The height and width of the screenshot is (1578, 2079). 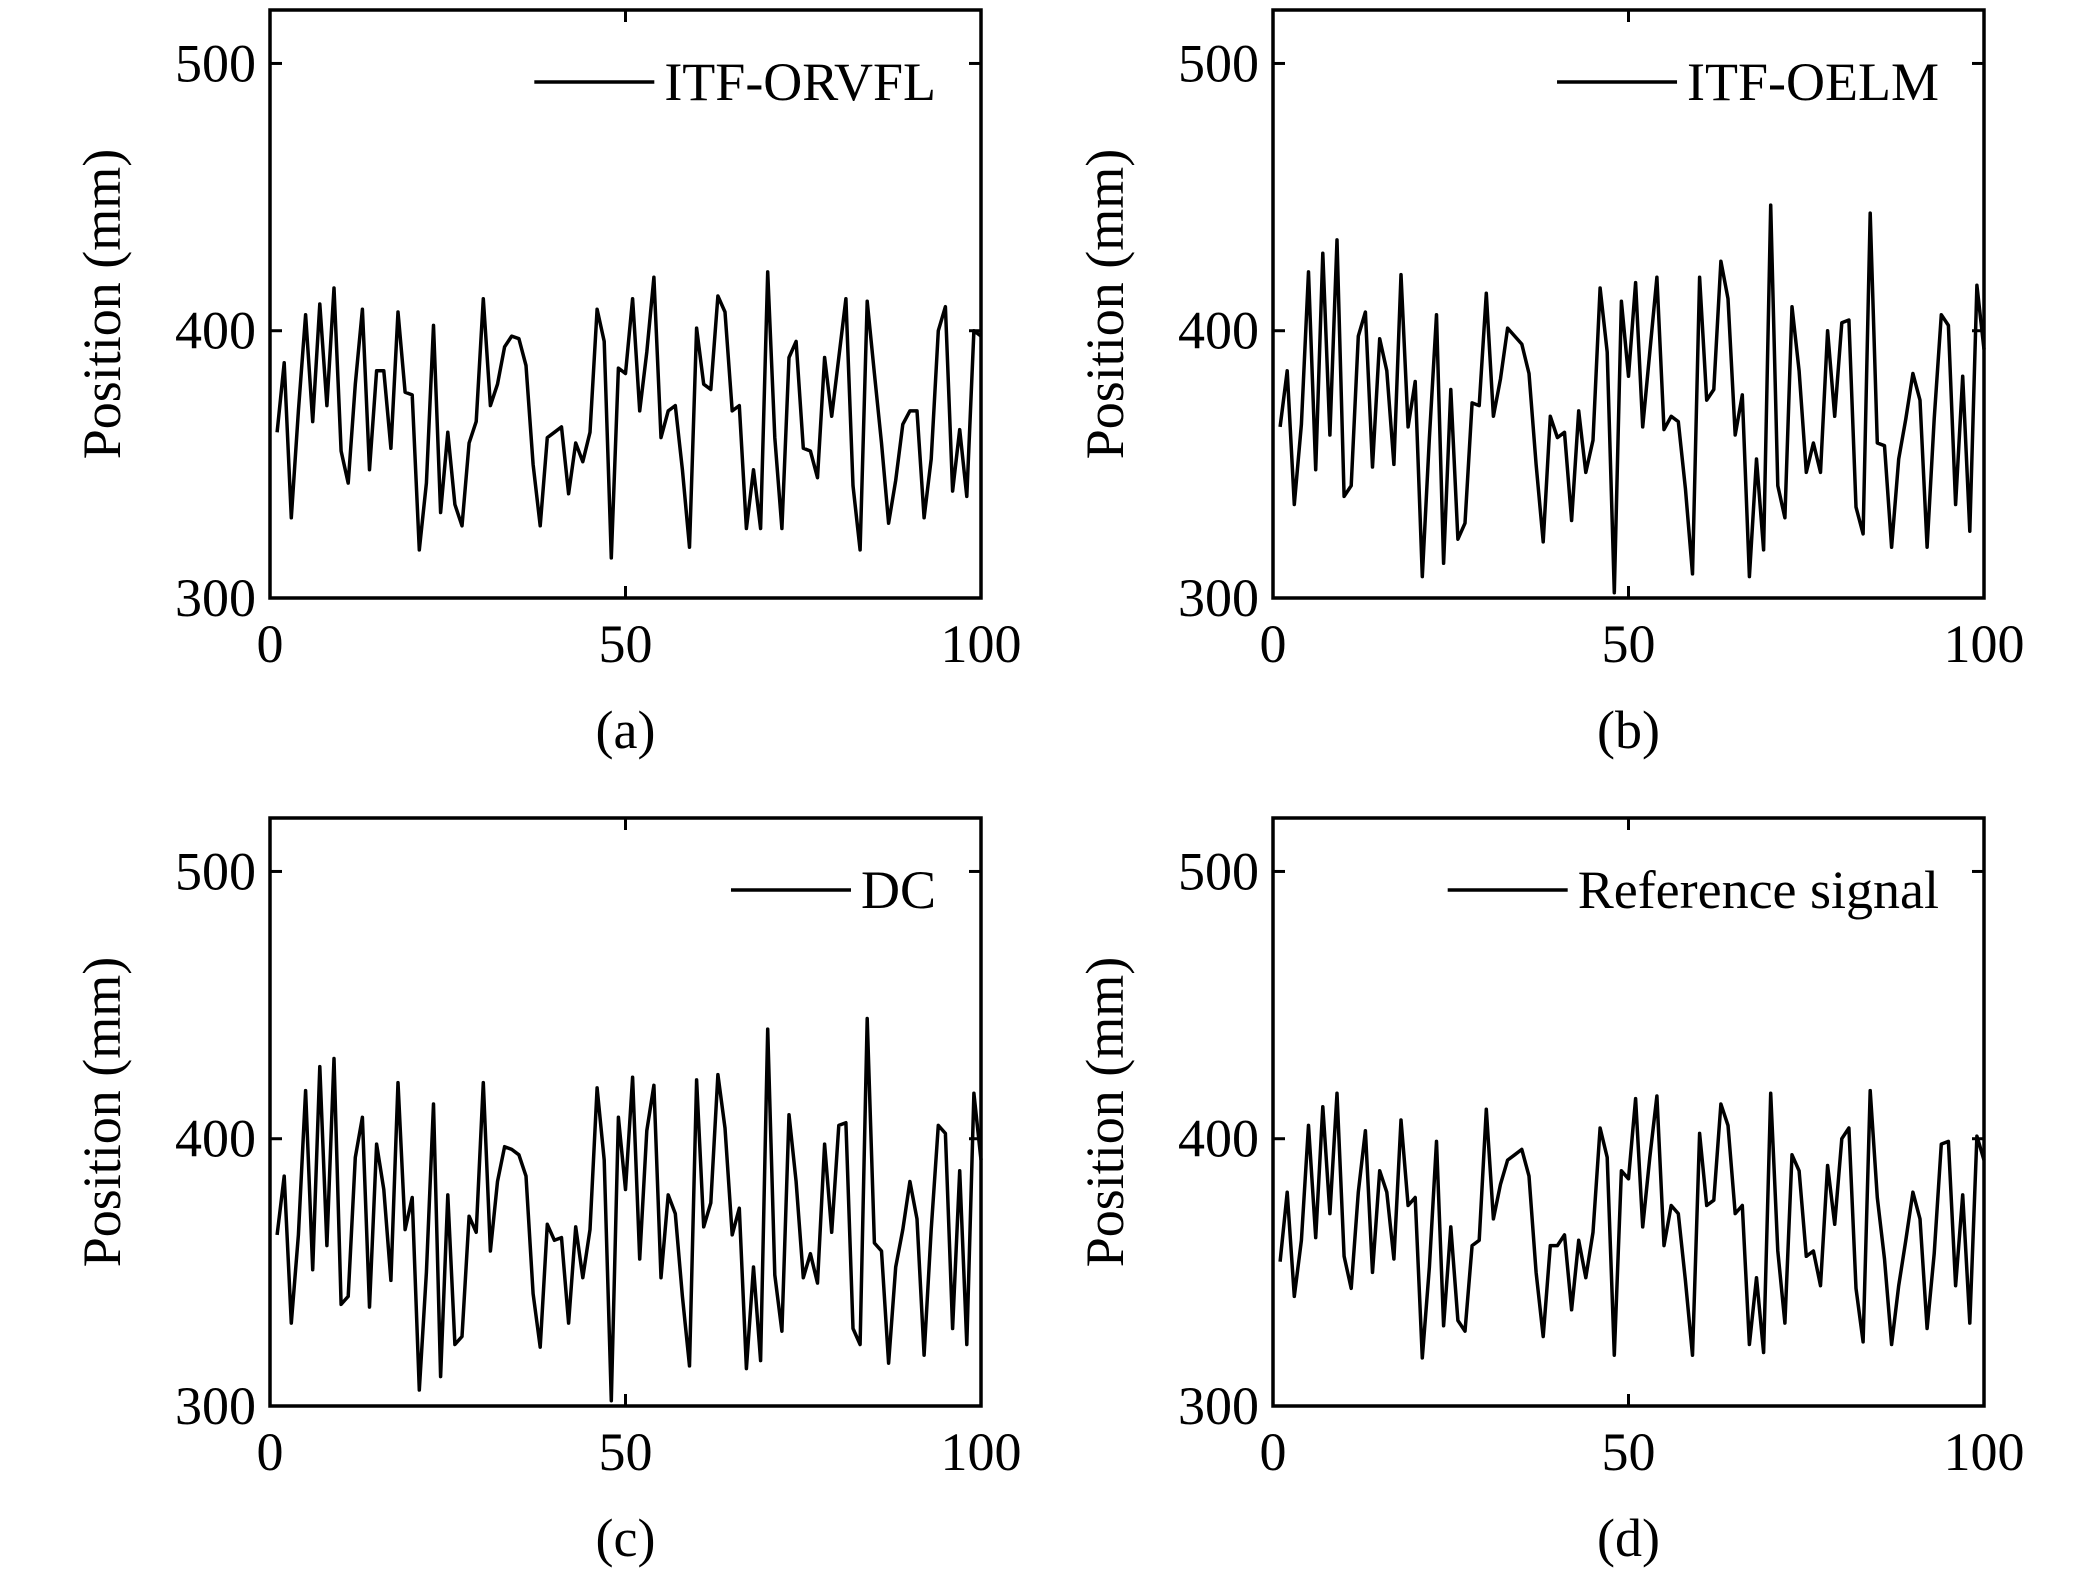 What do you see at coordinates (898, 890) in the screenshot?
I see `legend-label: DC` at bounding box center [898, 890].